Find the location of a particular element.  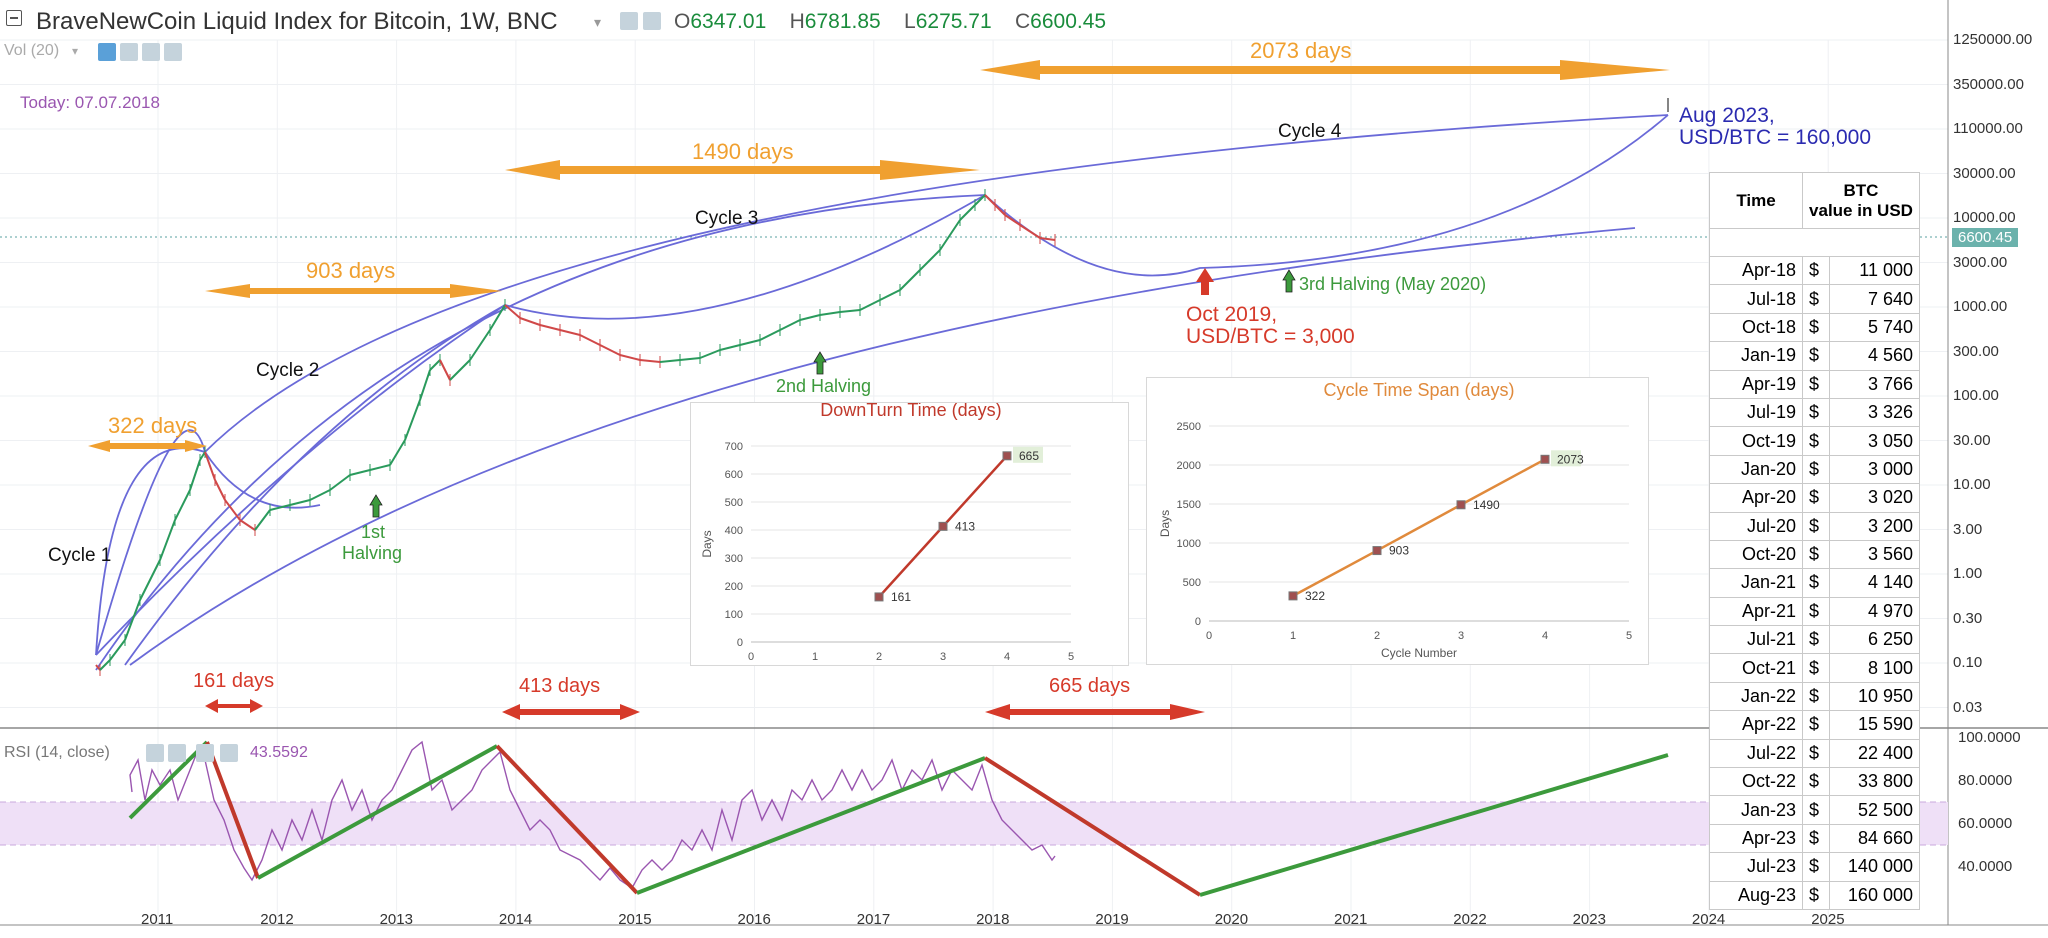

annot-cycle1: Cycle 1 is located at coordinates (79, 556).